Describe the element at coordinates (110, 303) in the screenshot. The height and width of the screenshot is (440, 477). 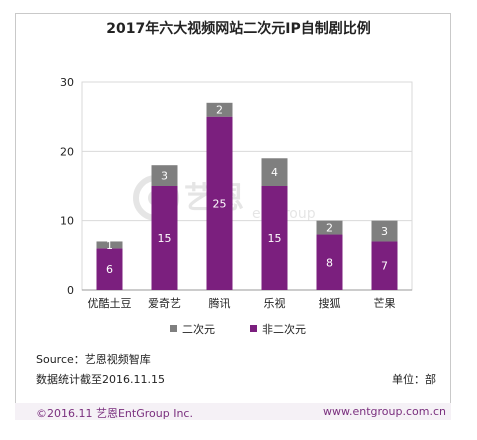
I see `x-tick-label: 优酷土豆` at that location.